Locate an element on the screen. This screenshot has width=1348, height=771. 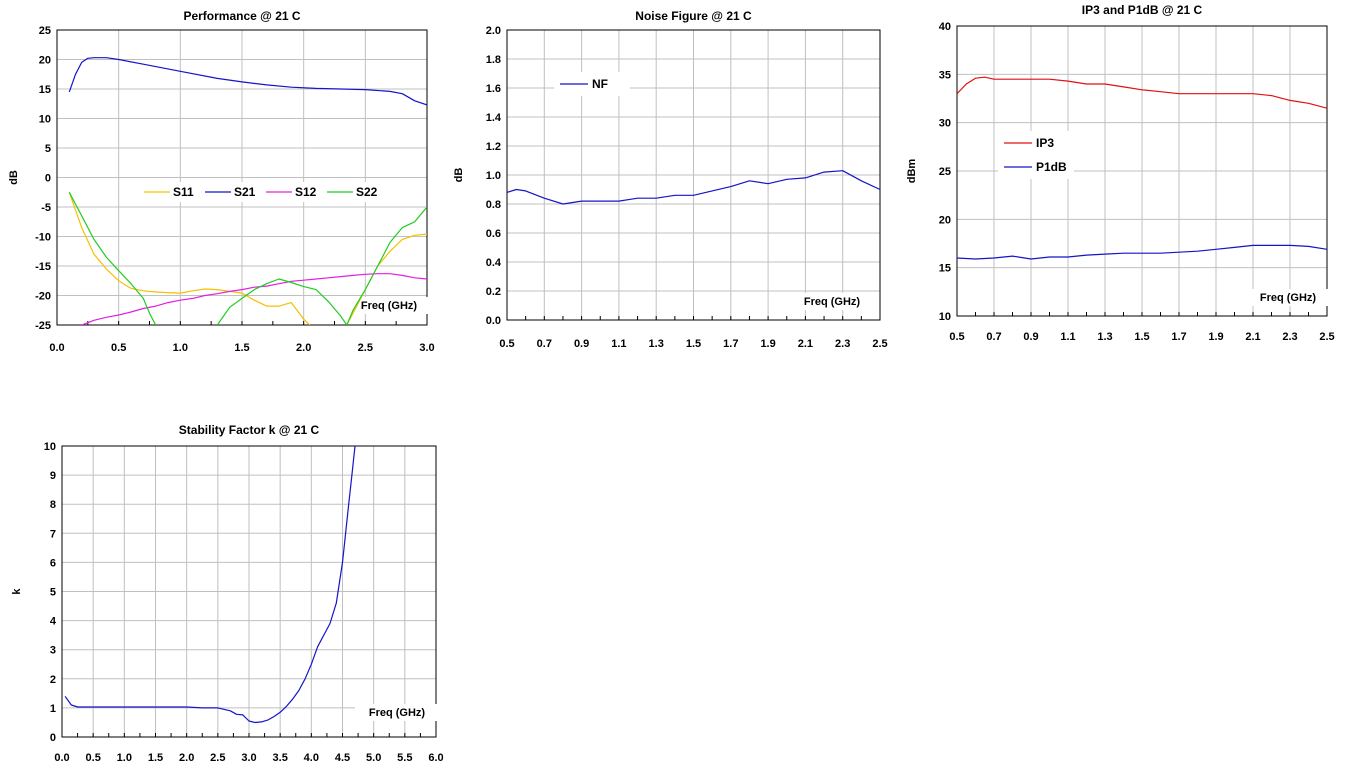
y-tick-label: -5 is located at coordinates (46, 208).